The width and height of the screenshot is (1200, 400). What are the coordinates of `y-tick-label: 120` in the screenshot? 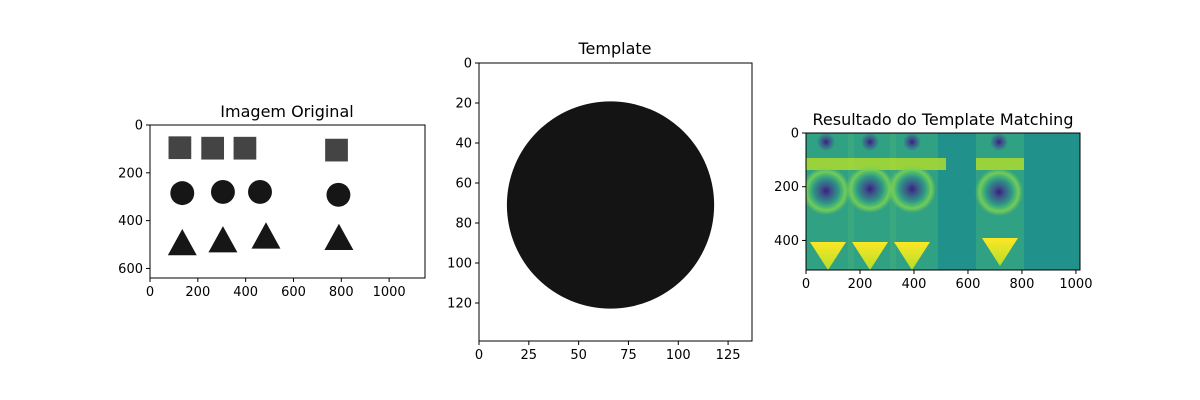 It's located at (459, 304).